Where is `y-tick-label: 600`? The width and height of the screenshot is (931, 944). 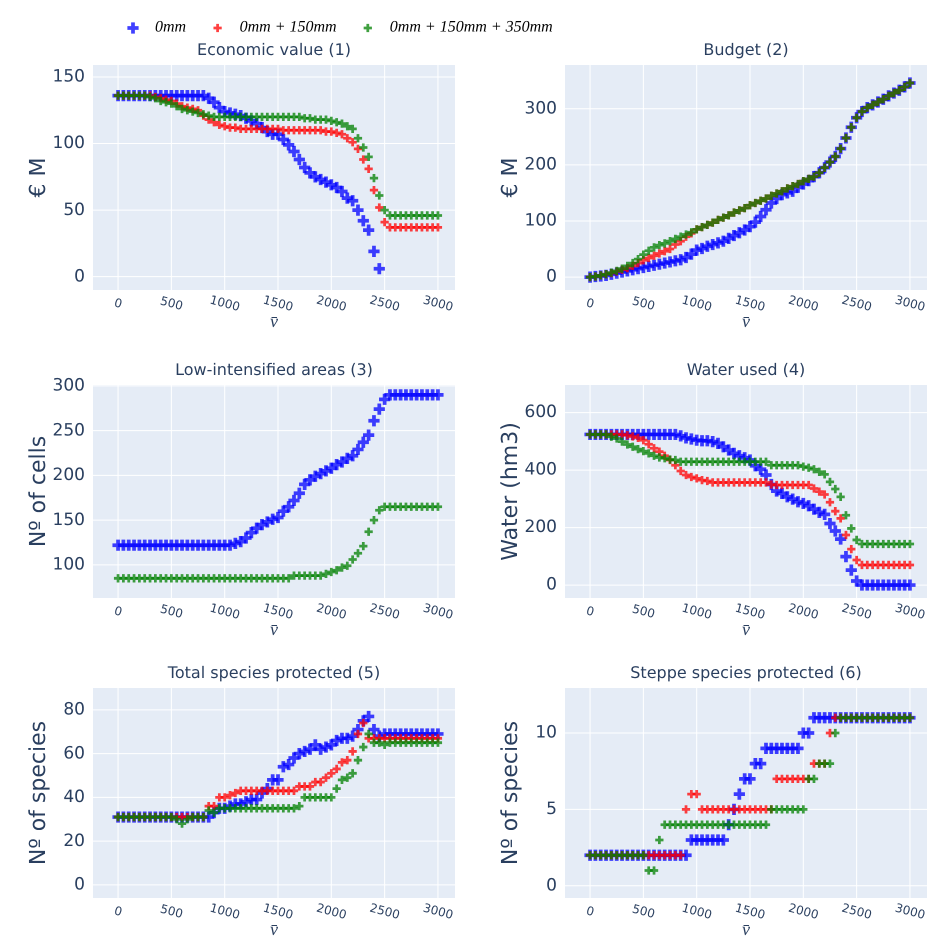 y-tick-label: 600 is located at coordinates (540, 412).